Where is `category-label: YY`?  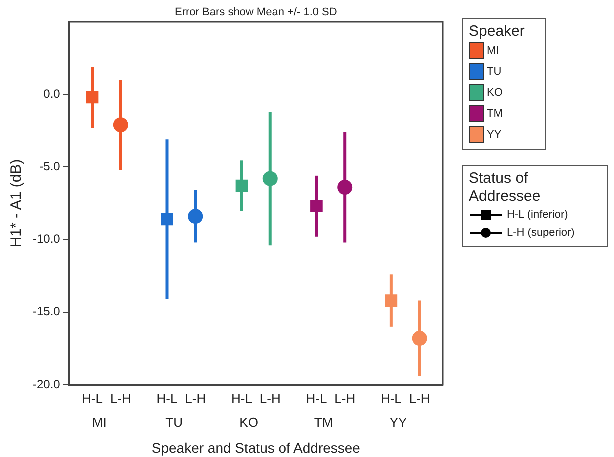 category-label: YY is located at coordinates (494, 134).